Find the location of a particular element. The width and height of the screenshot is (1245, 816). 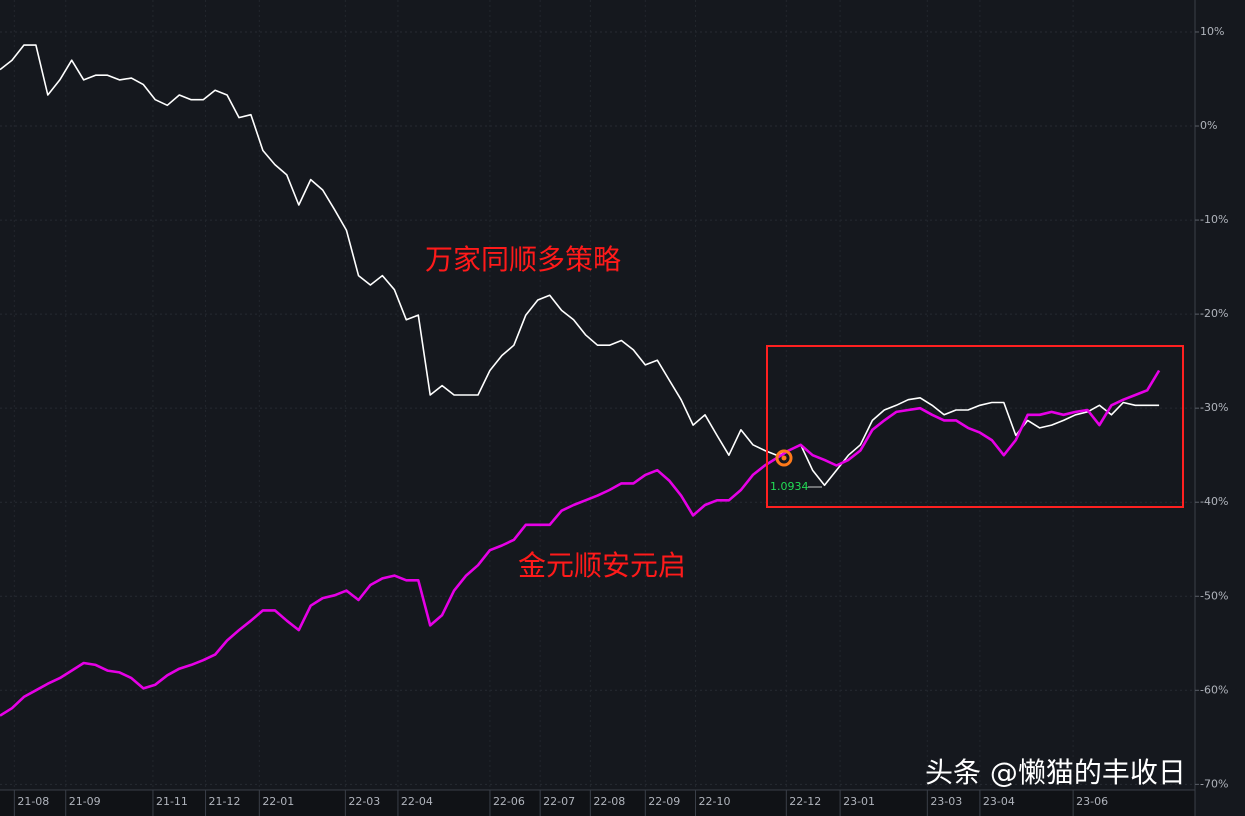

x-tick-label: 23-01 is located at coordinates (859, 801).